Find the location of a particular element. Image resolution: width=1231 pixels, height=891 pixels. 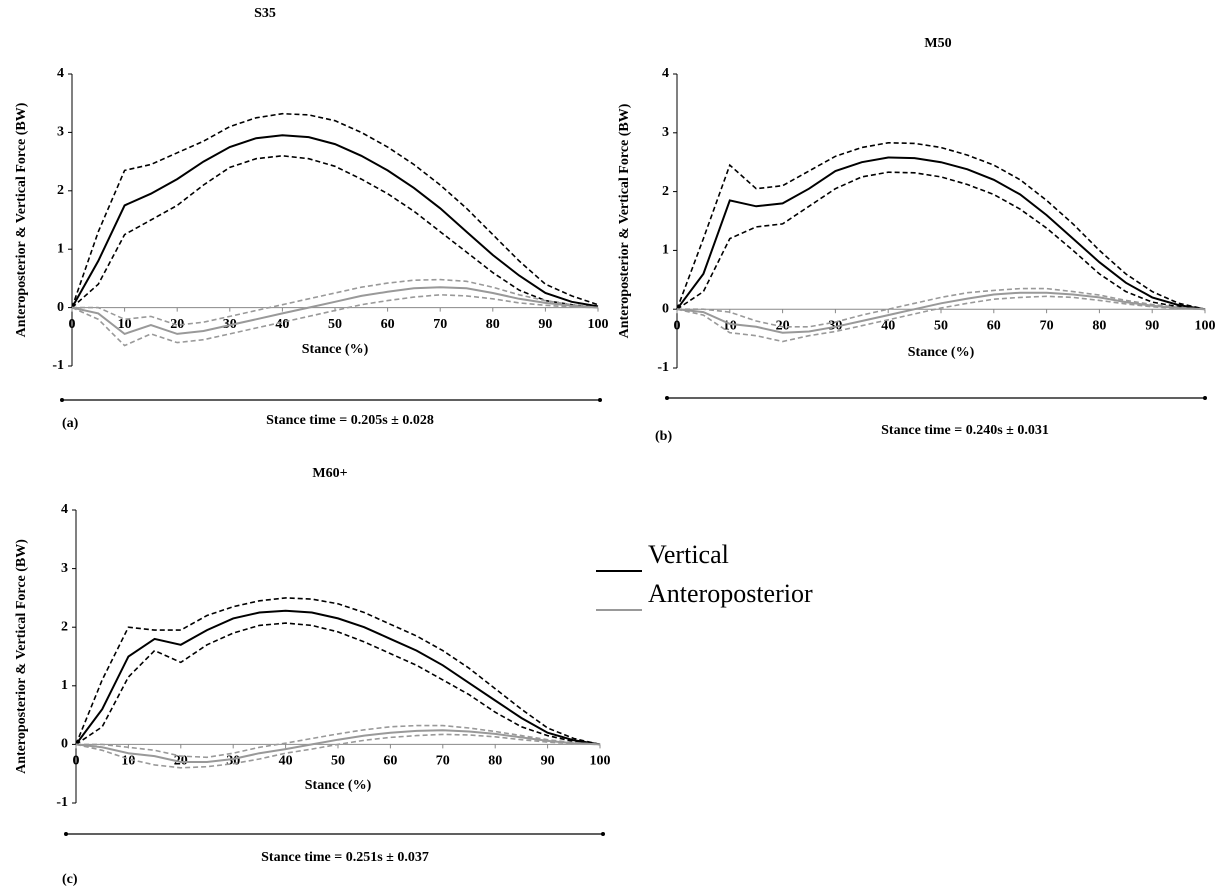

panel-label: (b) is located at coordinates (663, 436).